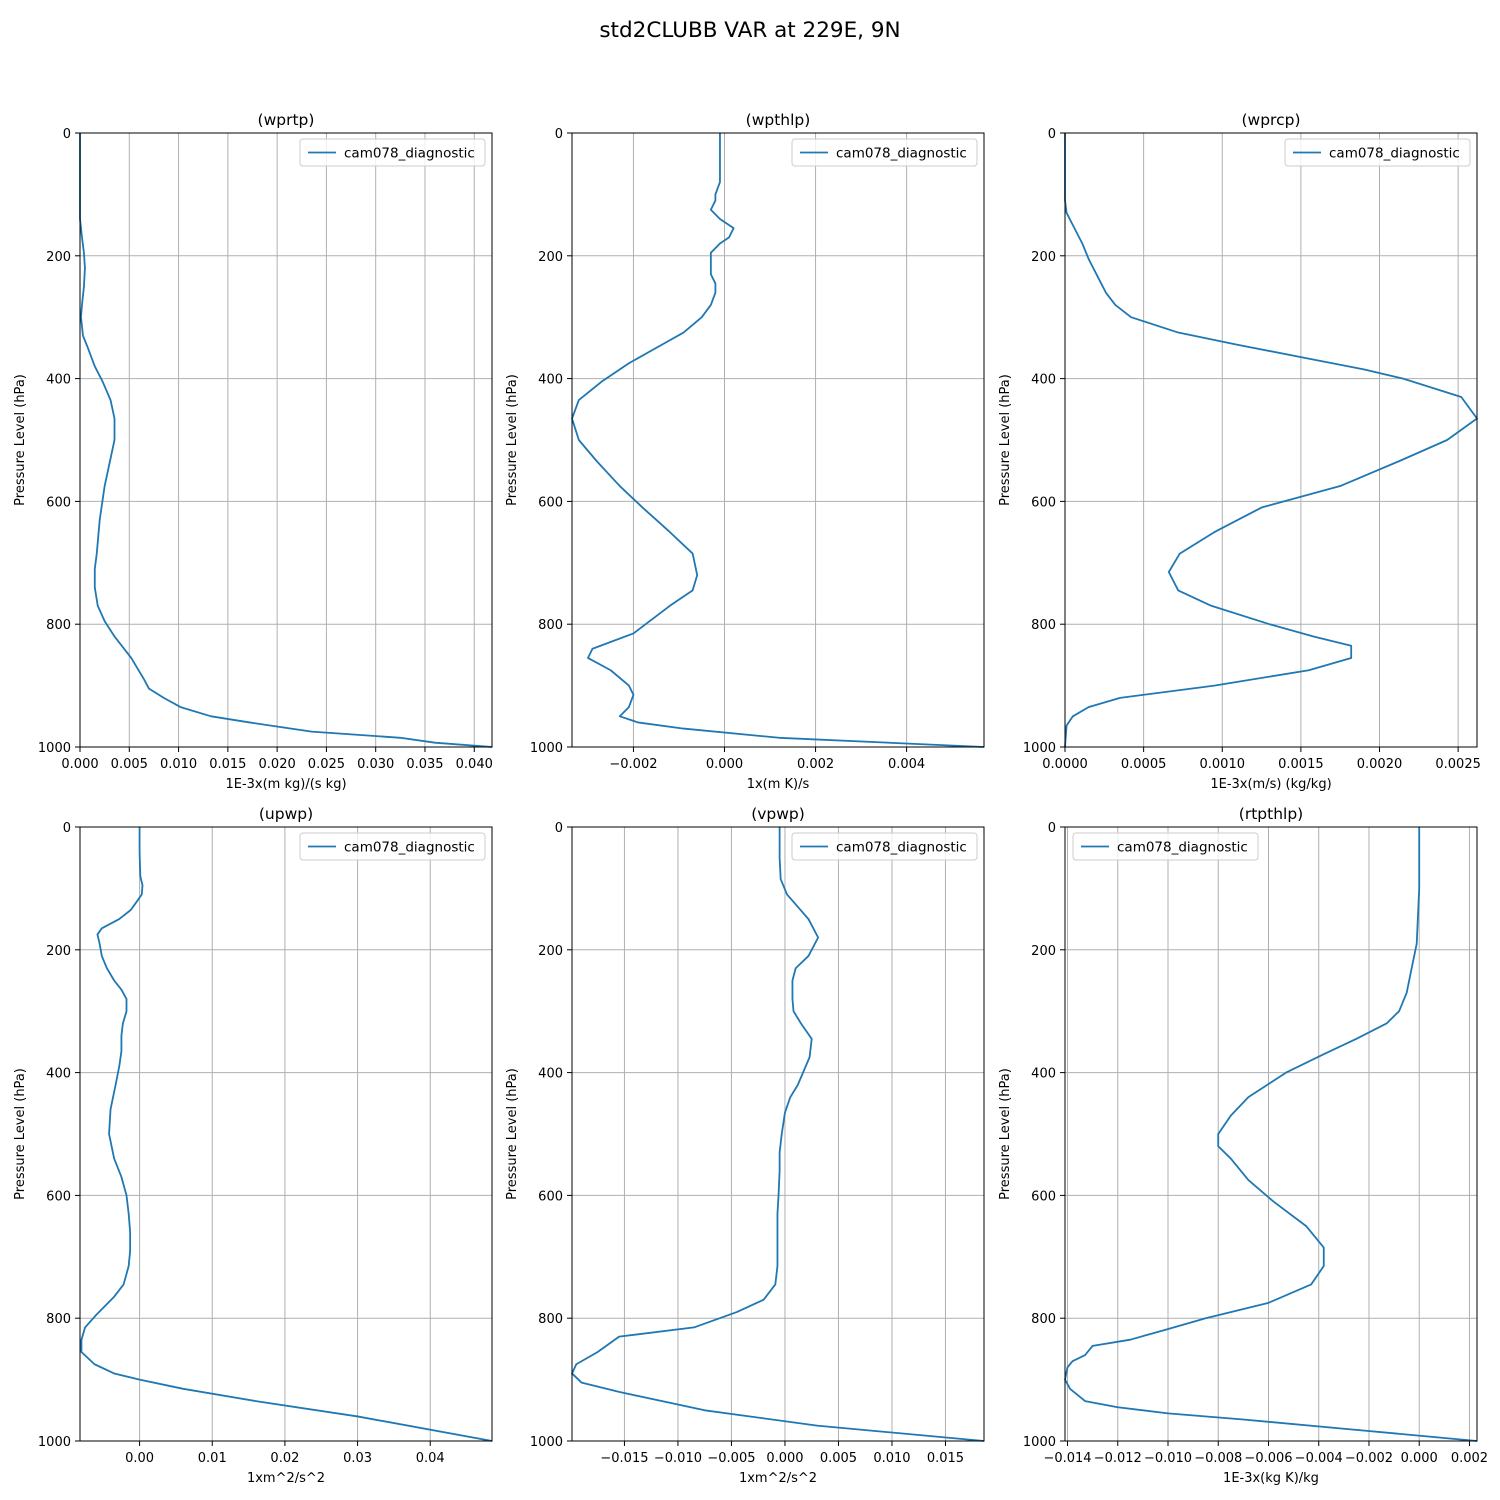 The image size is (1500, 1500). Describe the element at coordinates (1319, 1458) in the screenshot. I see `x-tick-label: −0.004` at that location.